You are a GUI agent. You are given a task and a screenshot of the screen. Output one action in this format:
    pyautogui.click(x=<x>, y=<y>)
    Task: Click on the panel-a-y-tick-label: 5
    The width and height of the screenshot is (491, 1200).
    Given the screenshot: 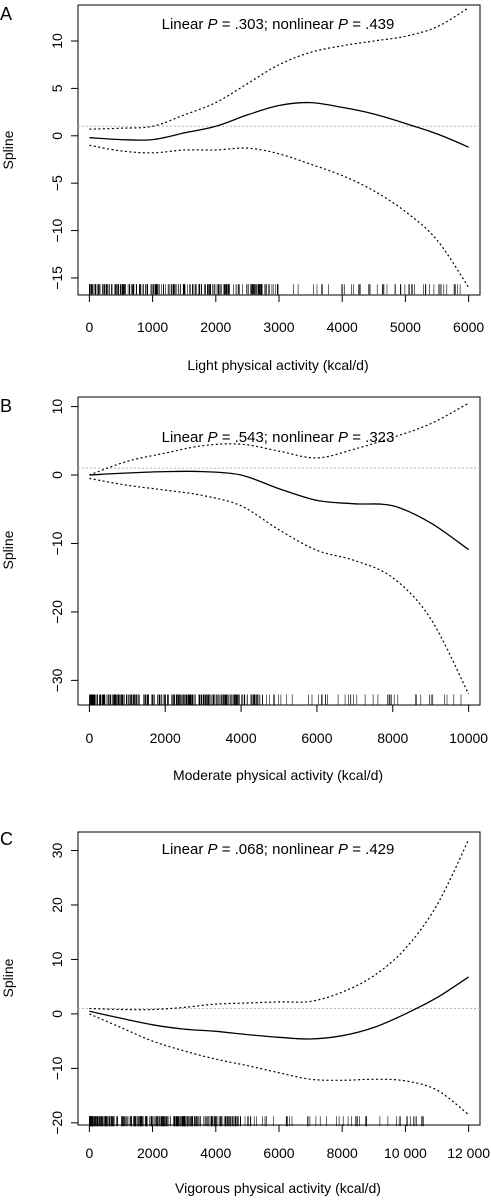 What is the action you would take?
    pyautogui.click(x=57, y=88)
    